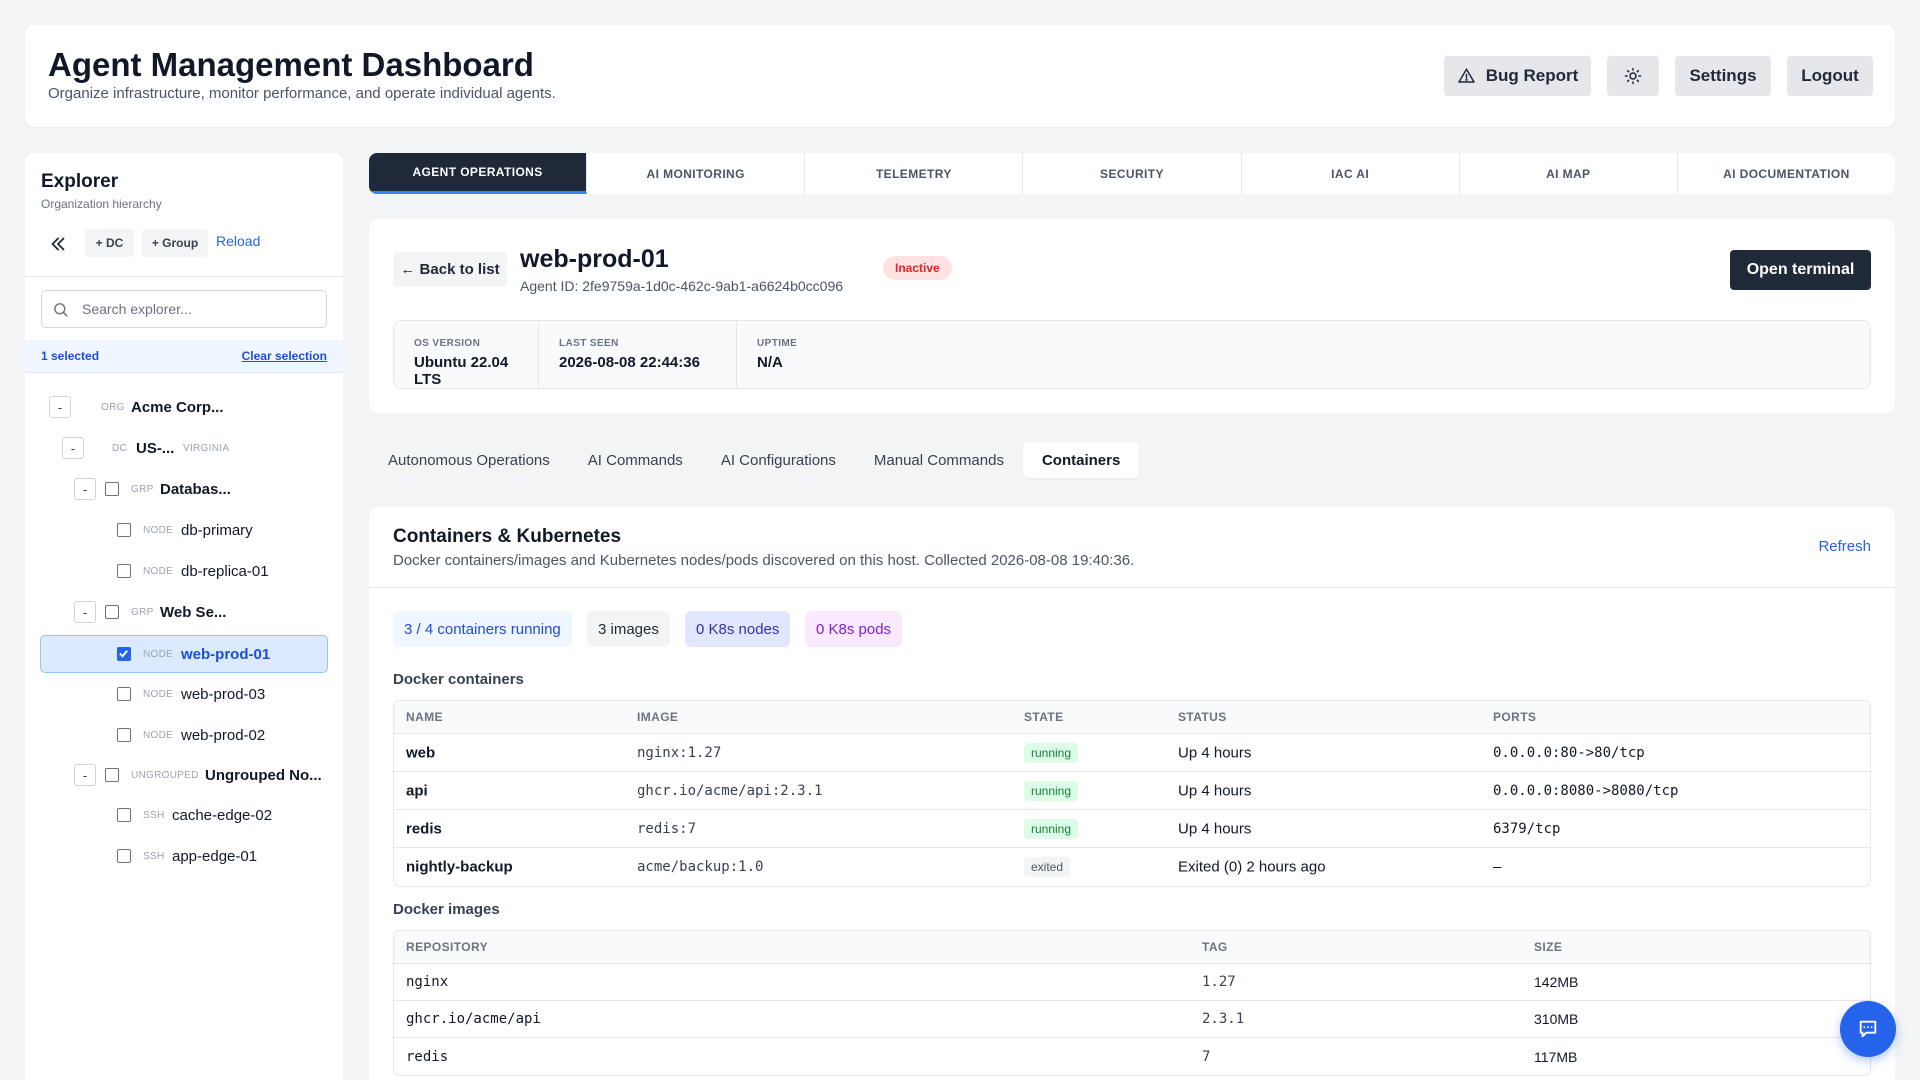  Describe the element at coordinates (635, 460) in the screenshot. I see `tab-ai-commands: AI Commands` at that location.